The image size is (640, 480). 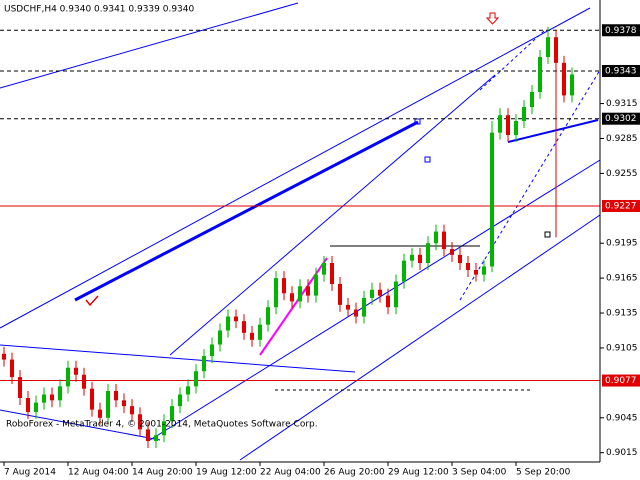 I want to click on y-tick-label: 0.9315, so click(x=622, y=104).